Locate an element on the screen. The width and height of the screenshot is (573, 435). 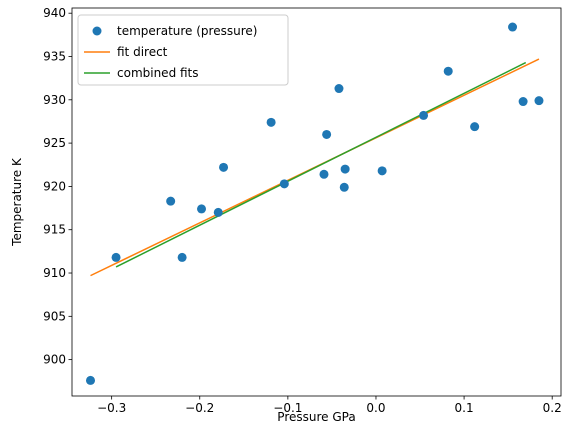
x-tick-label: 0.1 is located at coordinates (464, 408).